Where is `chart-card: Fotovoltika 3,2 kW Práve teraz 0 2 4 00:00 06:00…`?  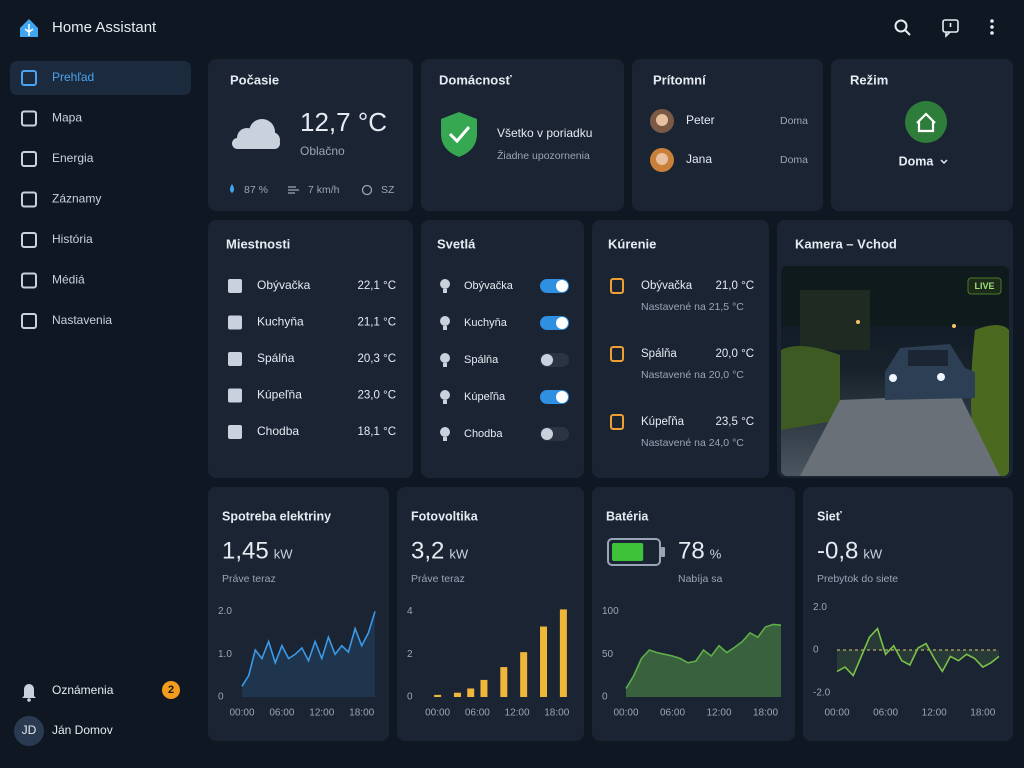
chart-card: Fotovoltika 3,2 kW Práve teraz 0 2 4 00:00 06:00… is located at coordinates (490, 614).